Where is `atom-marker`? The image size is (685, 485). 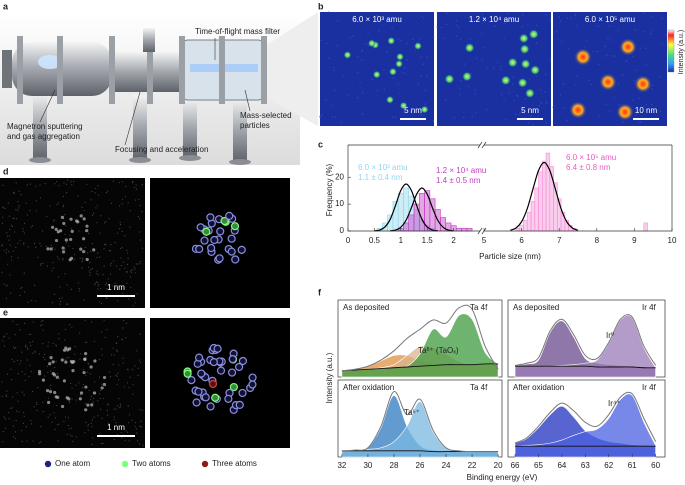 atom-marker is located at coordinates (213, 362).